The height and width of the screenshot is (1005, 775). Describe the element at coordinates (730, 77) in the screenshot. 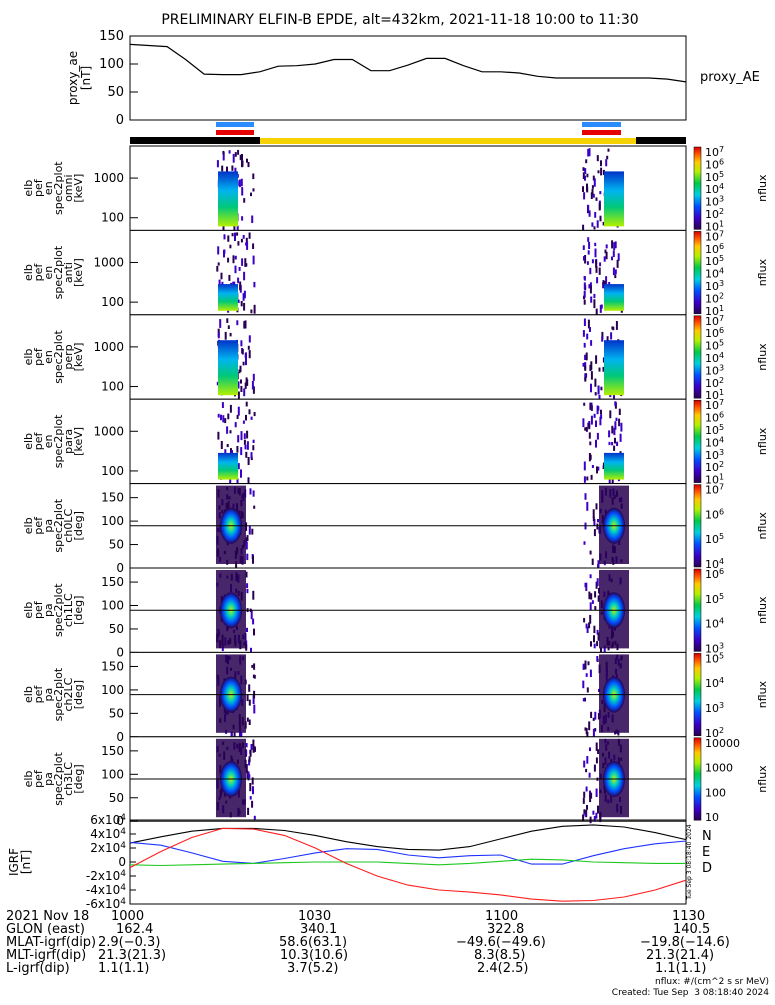

I see `ae-legend-label: proxy_AE` at that location.